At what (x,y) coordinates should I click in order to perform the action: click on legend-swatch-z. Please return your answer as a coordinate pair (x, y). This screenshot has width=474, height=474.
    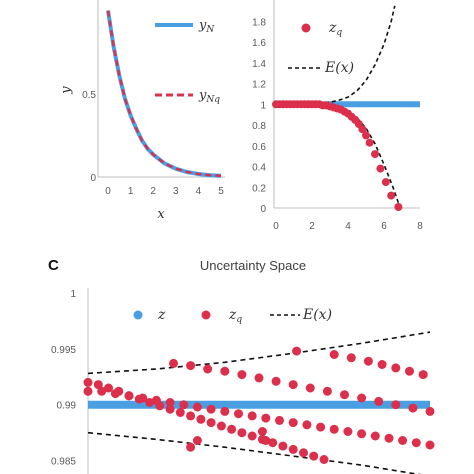
    Looking at the image, I should click on (138, 315).